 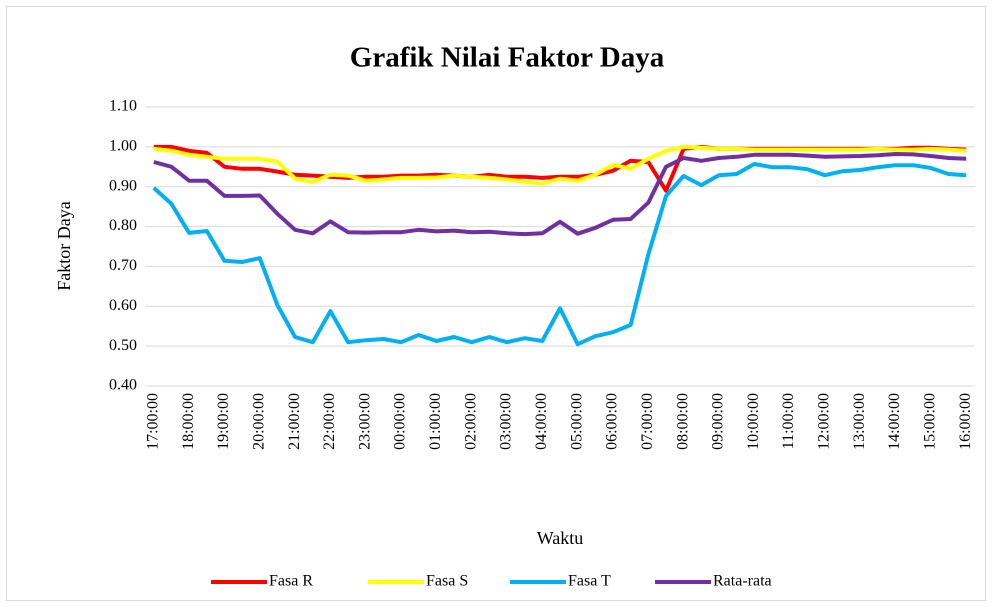 I want to click on y-tick-label: 0.90, so click(x=123, y=185).